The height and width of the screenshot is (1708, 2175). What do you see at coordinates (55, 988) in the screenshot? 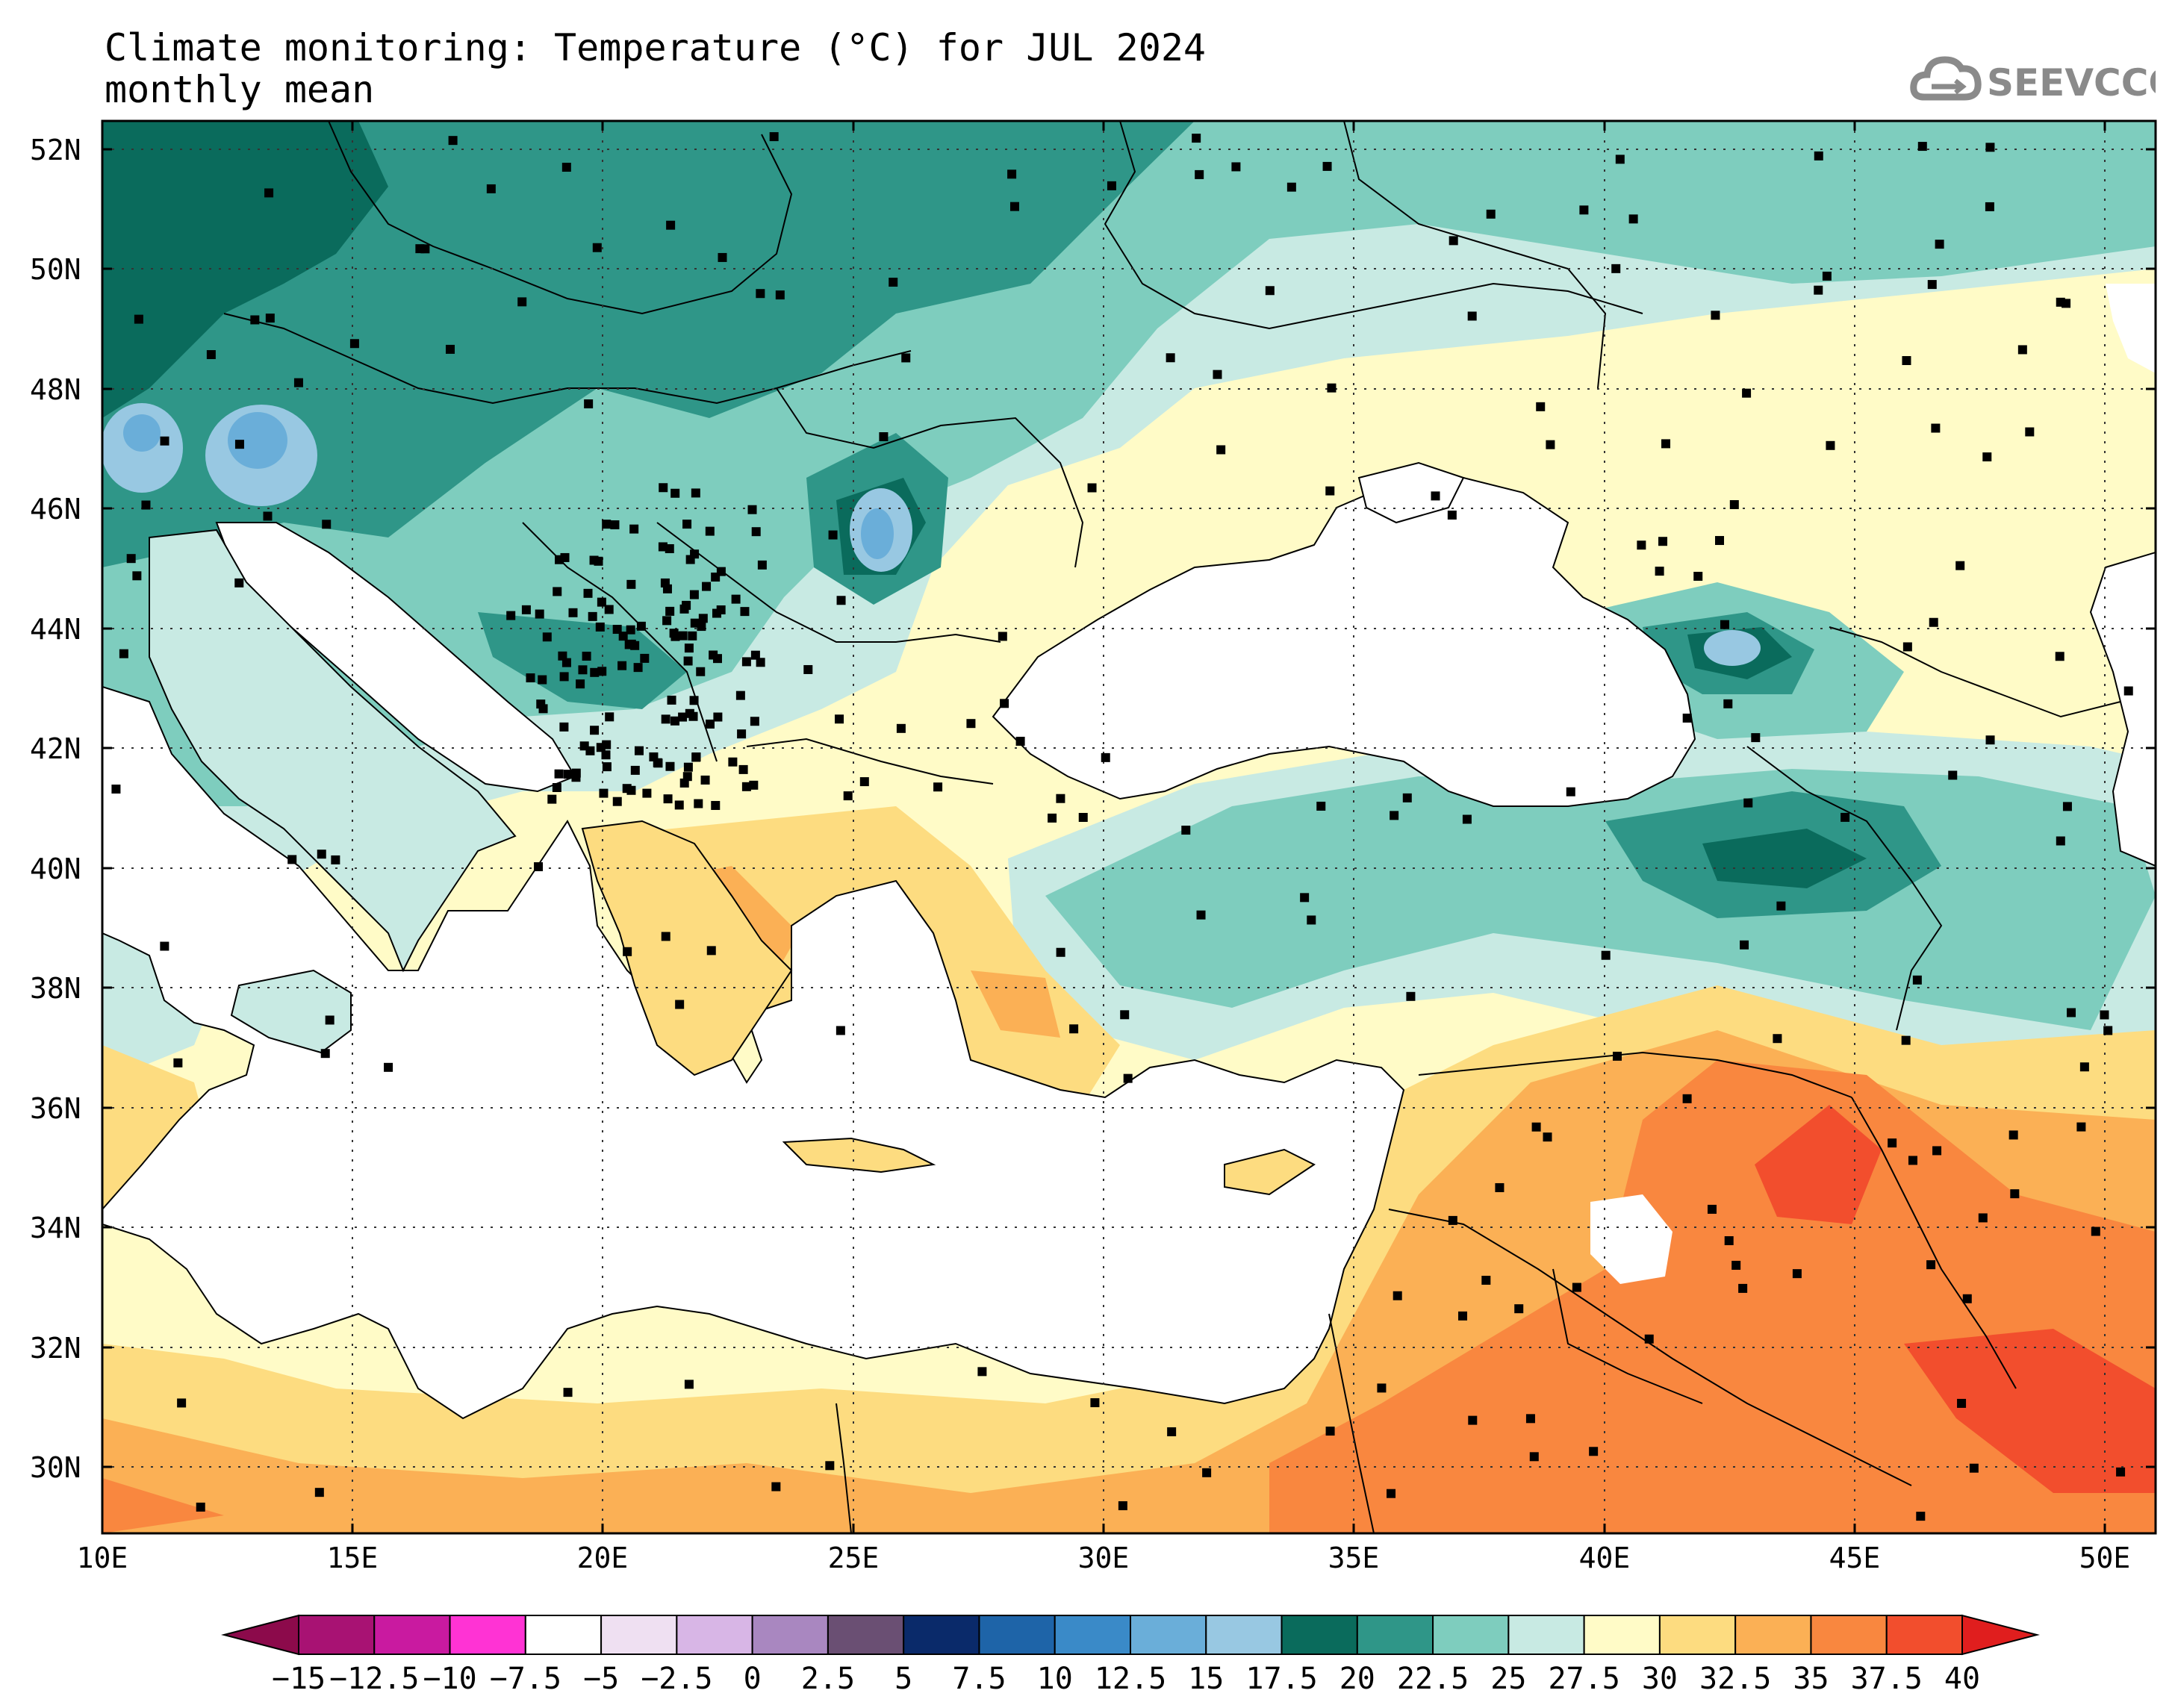
I see `lat-label-38n: 38N` at bounding box center [55, 988].